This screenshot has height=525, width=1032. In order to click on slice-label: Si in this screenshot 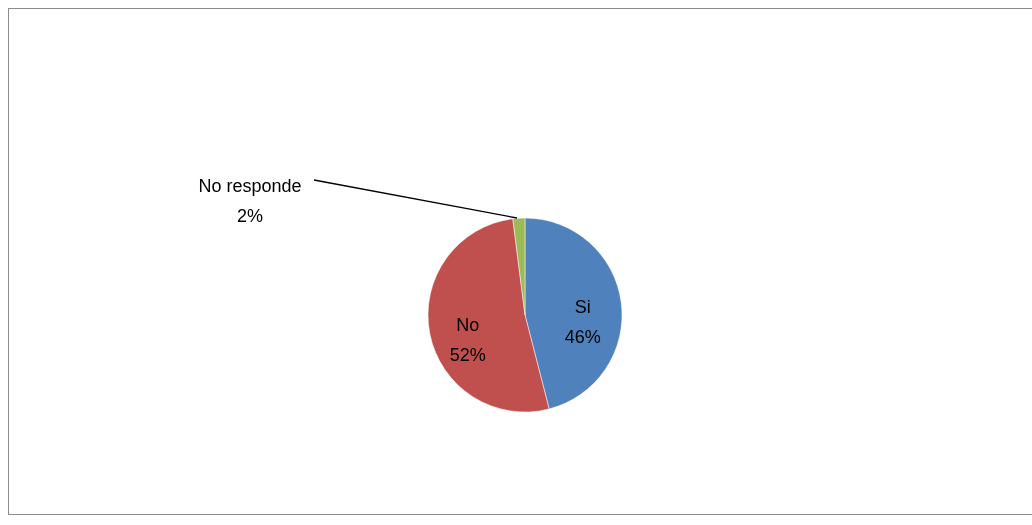, I will do `click(582, 306)`.